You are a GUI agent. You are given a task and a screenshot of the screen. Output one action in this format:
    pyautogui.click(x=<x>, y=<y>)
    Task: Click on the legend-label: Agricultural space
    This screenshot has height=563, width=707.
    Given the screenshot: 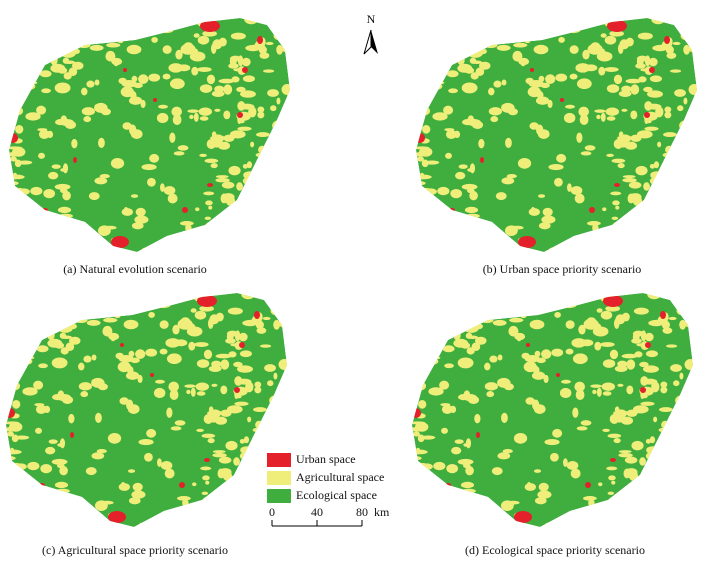 What is the action you would take?
    pyautogui.click(x=340, y=477)
    